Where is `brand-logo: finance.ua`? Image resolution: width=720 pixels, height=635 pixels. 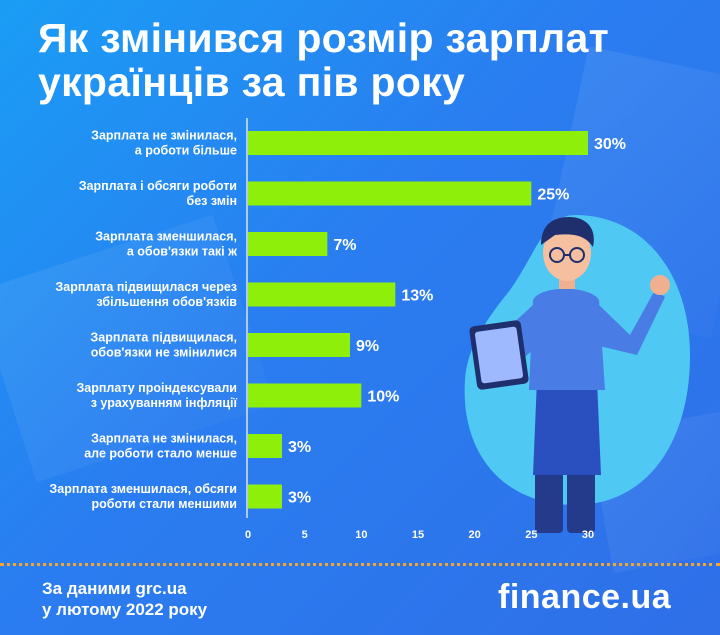
brand-logo: finance.ua is located at coordinates (585, 597).